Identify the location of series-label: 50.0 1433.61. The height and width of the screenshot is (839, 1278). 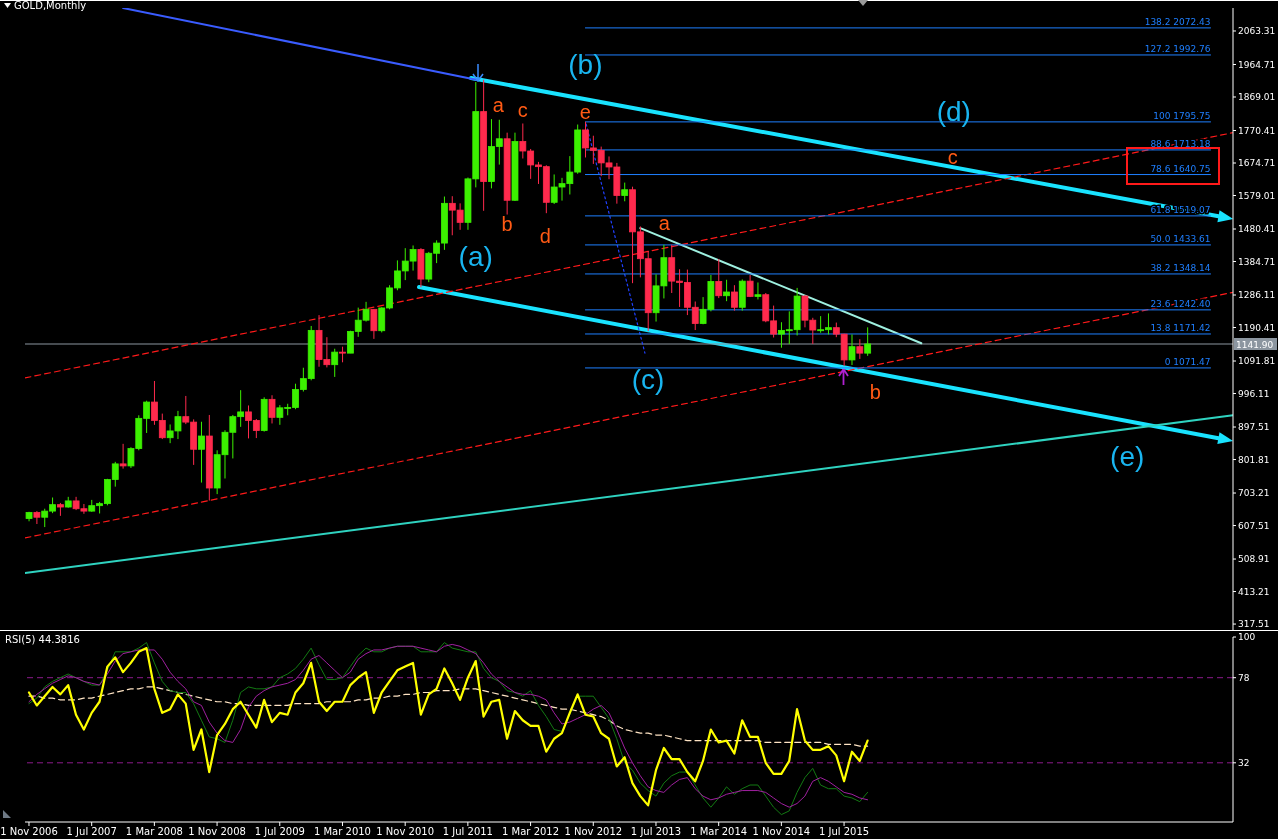
(1180, 238).